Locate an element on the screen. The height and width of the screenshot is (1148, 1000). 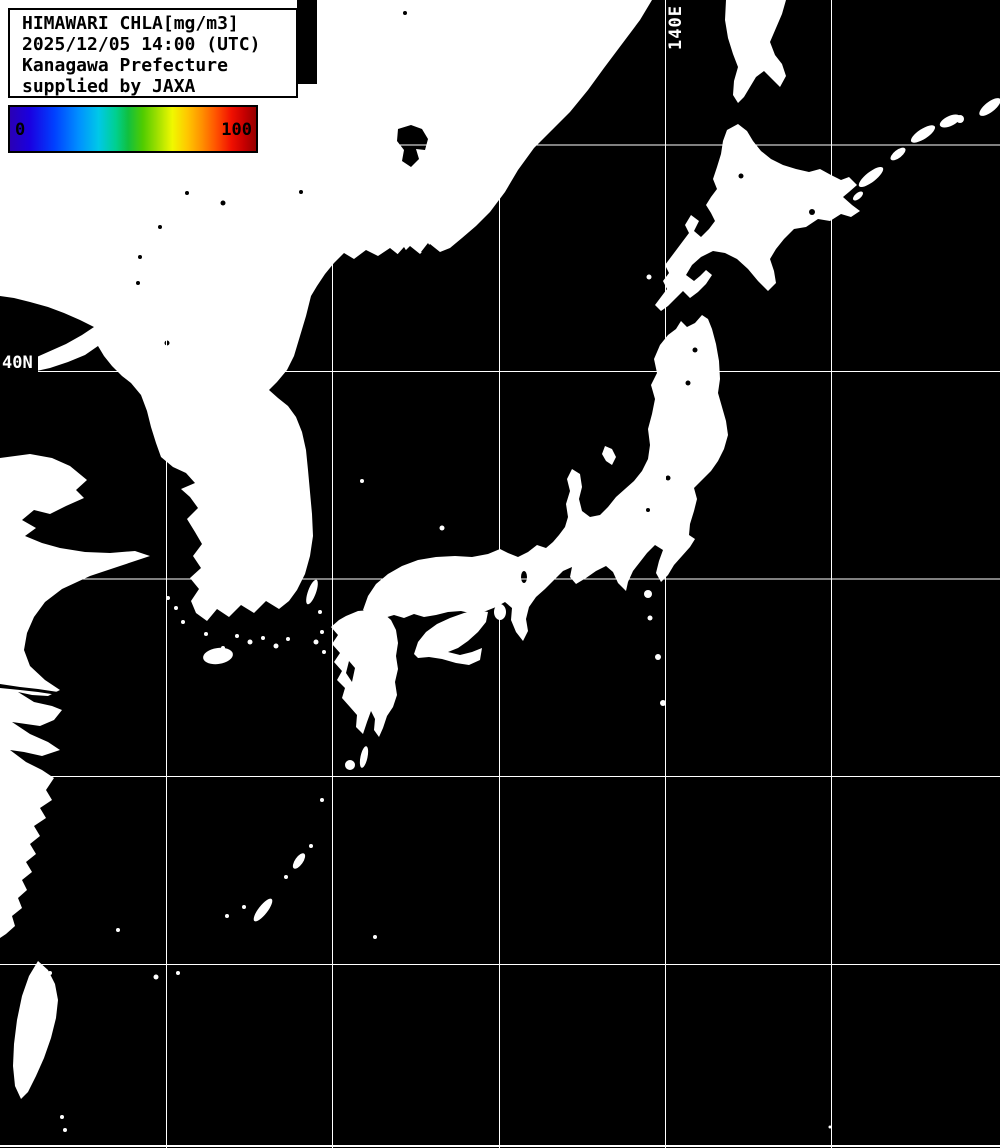
info-region: Kanagawa Prefecture is located at coordinates (125, 65).